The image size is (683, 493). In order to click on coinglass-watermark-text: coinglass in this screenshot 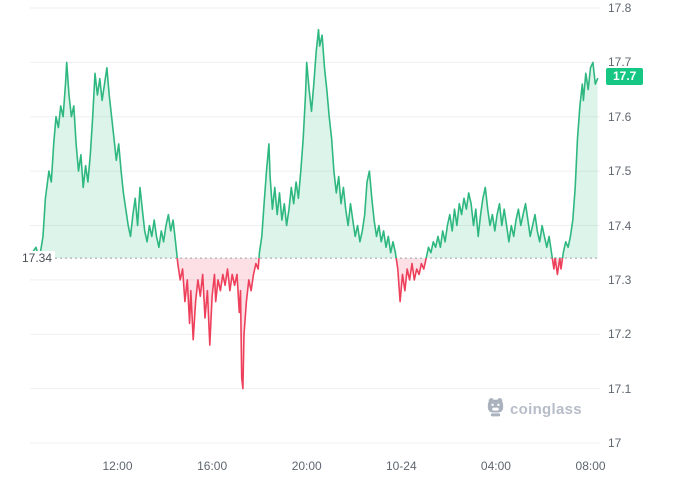, I will do `click(546, 409)`.